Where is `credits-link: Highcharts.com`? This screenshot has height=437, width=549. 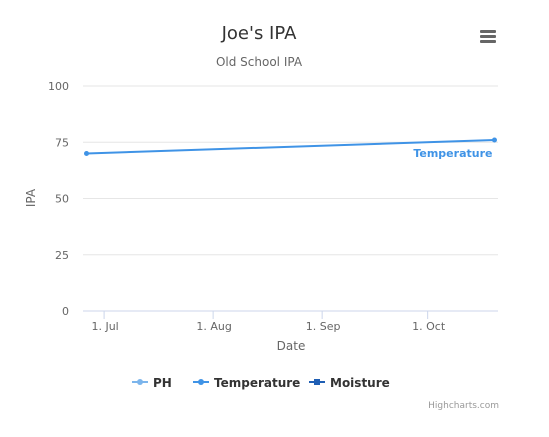
credits-link: Highcharts.com is located at coordinates (463, 406).